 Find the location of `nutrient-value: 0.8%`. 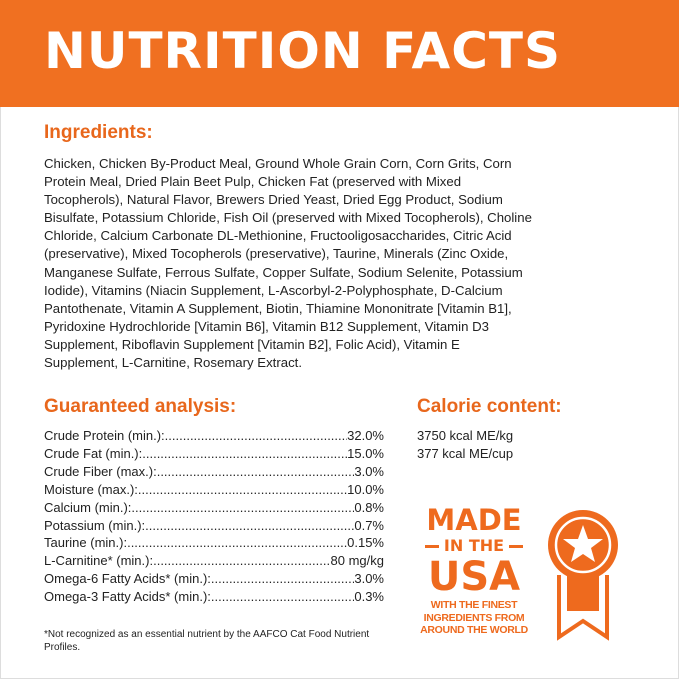

nutrient-value: 0.8% is located at coordinates (369, 507).